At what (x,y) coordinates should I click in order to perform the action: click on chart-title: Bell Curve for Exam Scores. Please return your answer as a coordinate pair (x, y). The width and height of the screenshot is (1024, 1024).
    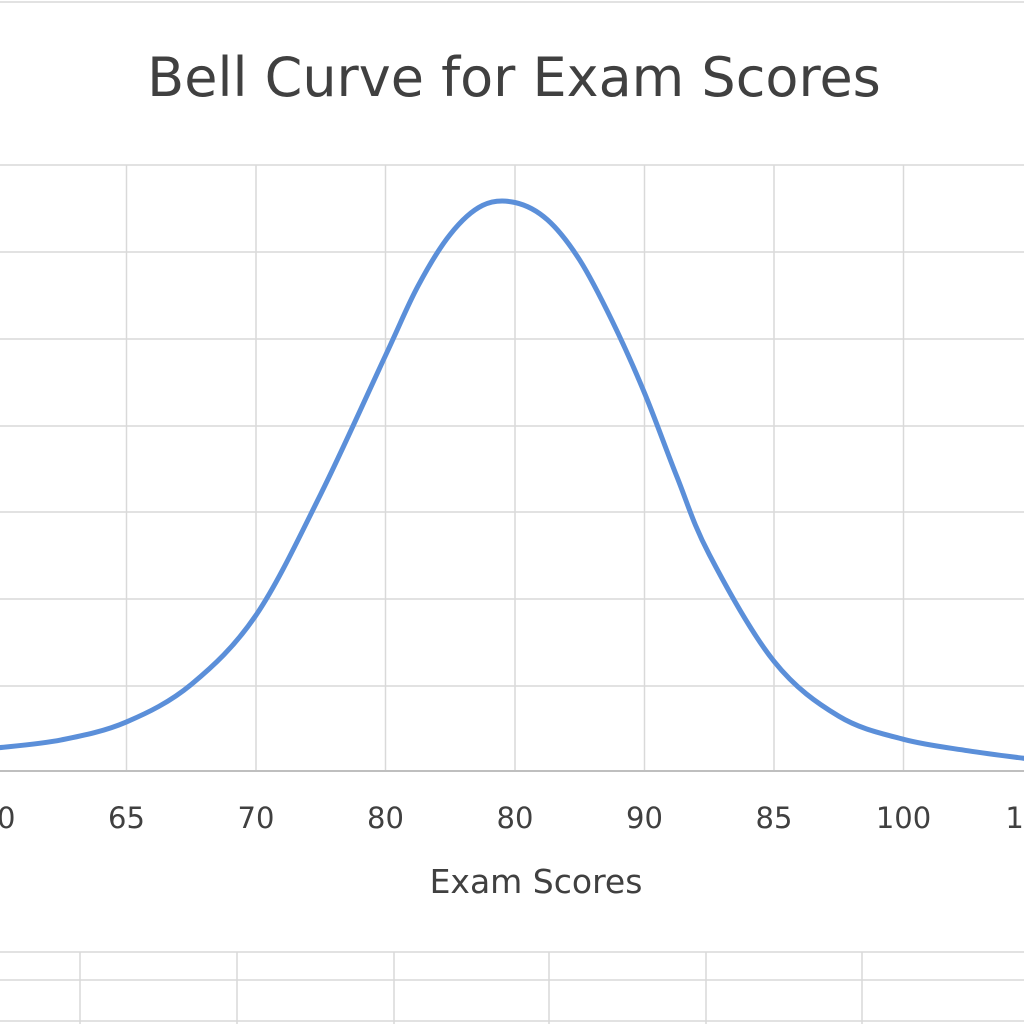
    Looking at the image, I should click on (514, 77).